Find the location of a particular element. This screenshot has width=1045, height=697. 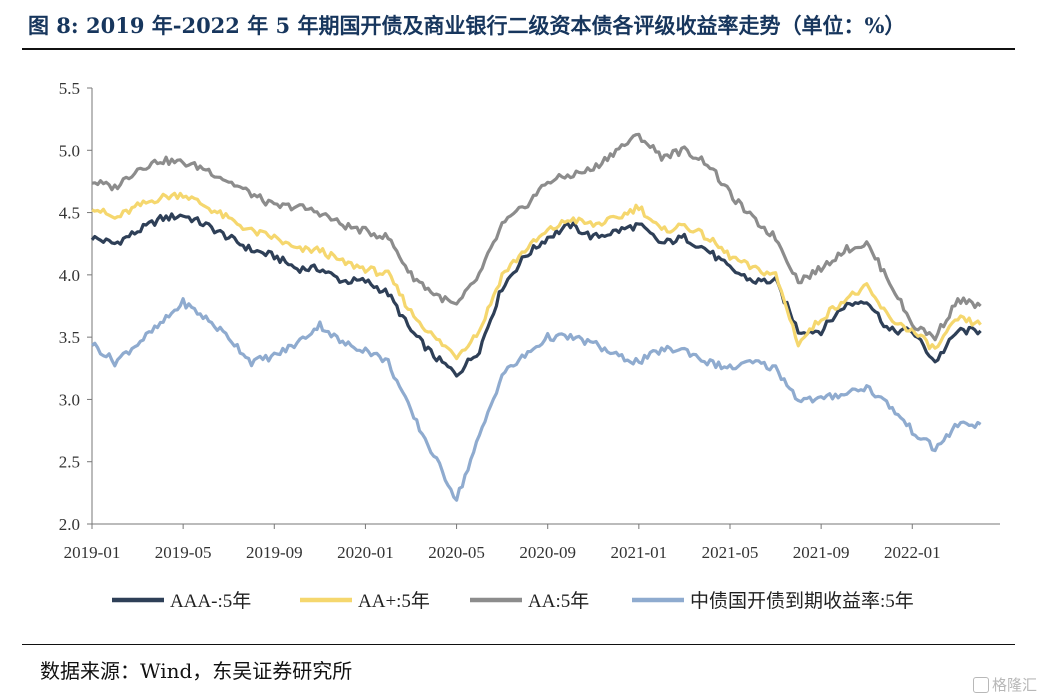

x-tick-label: 2019-05 is located at coordinates (183, 552).